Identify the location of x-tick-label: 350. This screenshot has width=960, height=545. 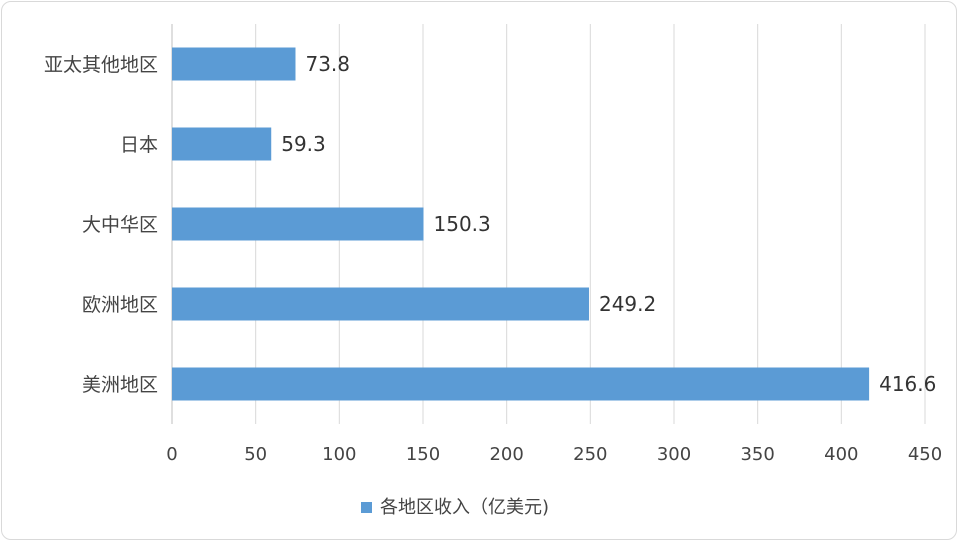
(757, 454).